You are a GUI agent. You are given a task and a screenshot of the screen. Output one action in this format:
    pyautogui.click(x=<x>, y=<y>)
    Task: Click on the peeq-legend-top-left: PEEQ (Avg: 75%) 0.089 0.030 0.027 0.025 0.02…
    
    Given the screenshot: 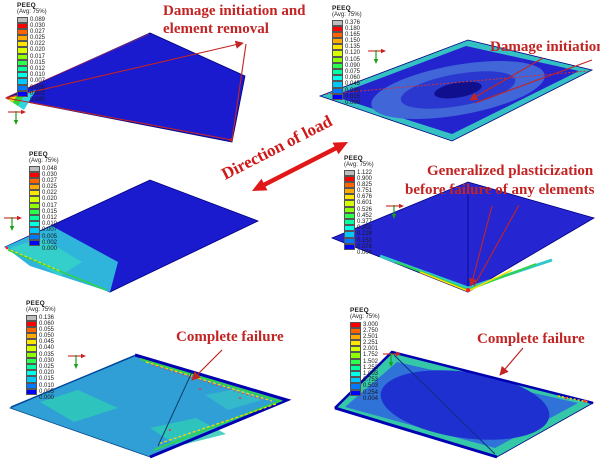 What is the action you would take?
    pyautogui.click(x=32, y=52)
    